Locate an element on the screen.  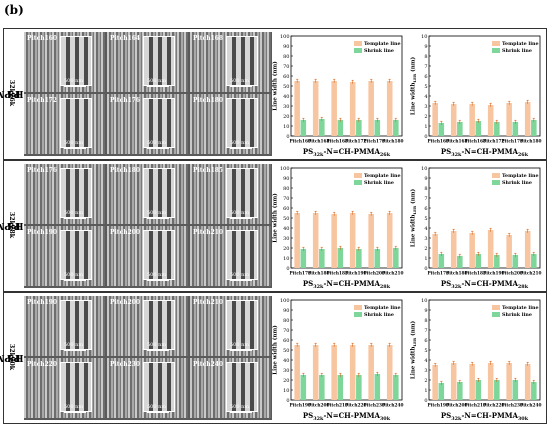
row-side-label-text: PS32k-N=CH-PMMA30k is located at coordinates (25, 357).